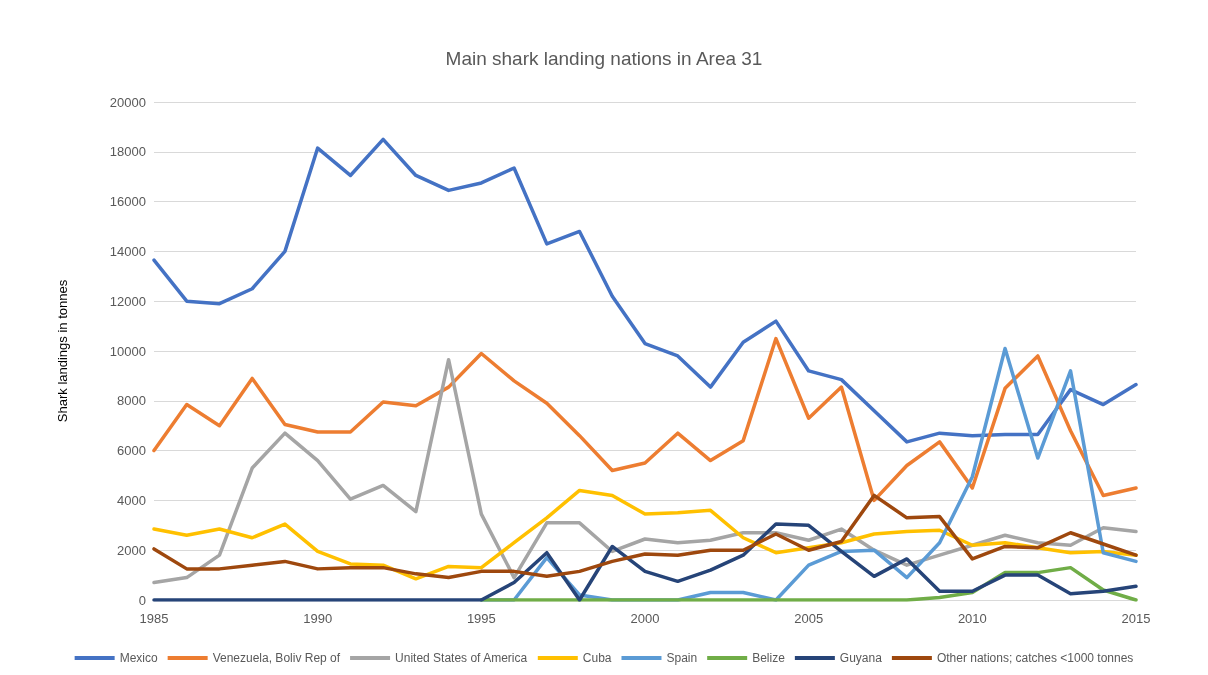 The image size is (1208, 675). Describe the element at coordinates (131, 500) in the screenshot. I see `y-tick-label: 4000` at that location.